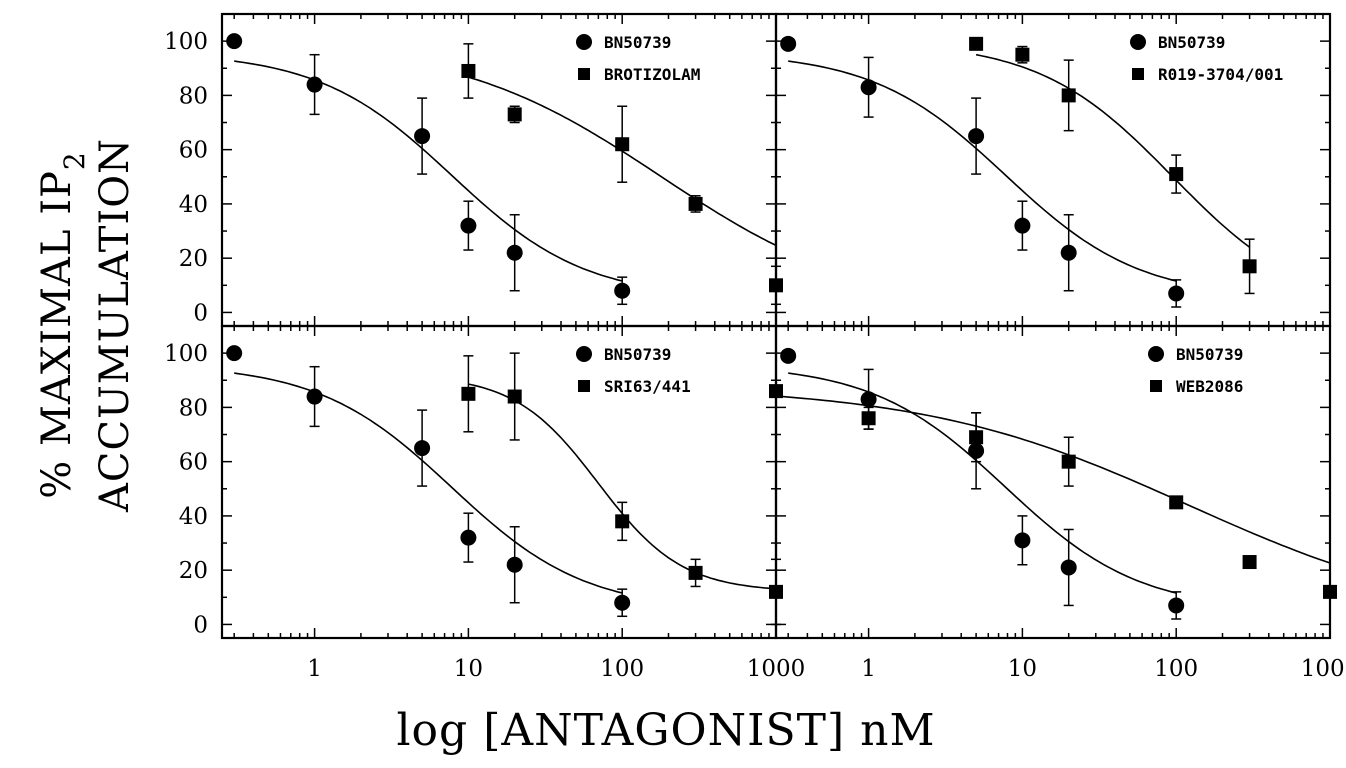  I want to click on fit-curve-web2086, so click(1053, 479).